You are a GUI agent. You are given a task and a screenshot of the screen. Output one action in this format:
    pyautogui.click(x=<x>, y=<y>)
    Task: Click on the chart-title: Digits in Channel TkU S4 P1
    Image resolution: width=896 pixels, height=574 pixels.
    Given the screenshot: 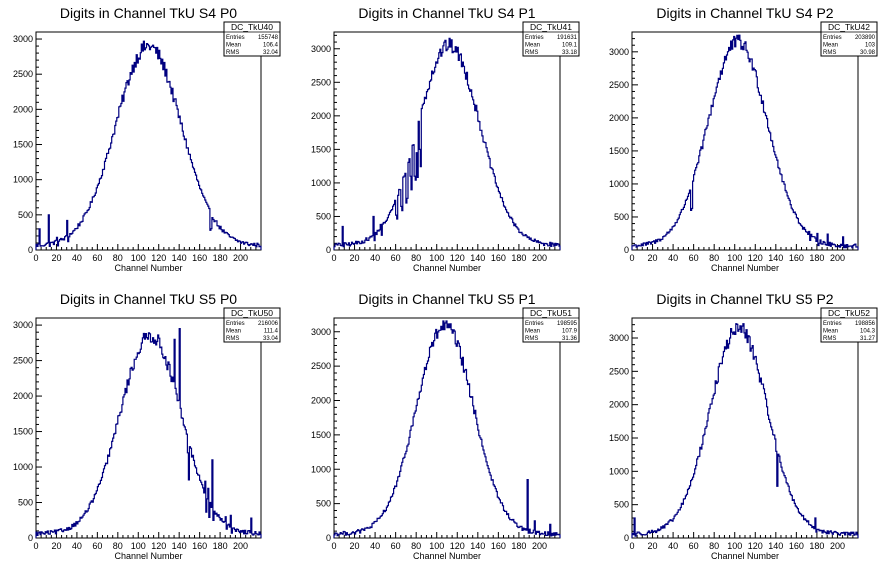 What is the action you would take?
    pyautogui.click(x=446, y=13)
    